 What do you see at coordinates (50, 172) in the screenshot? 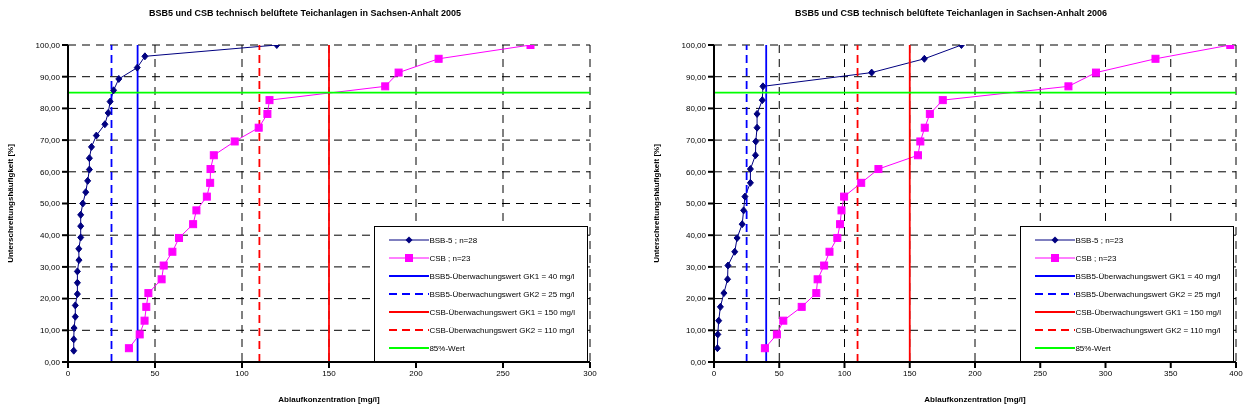
I see `y-tick-label: 60,00` at bounding box center [50, 172].